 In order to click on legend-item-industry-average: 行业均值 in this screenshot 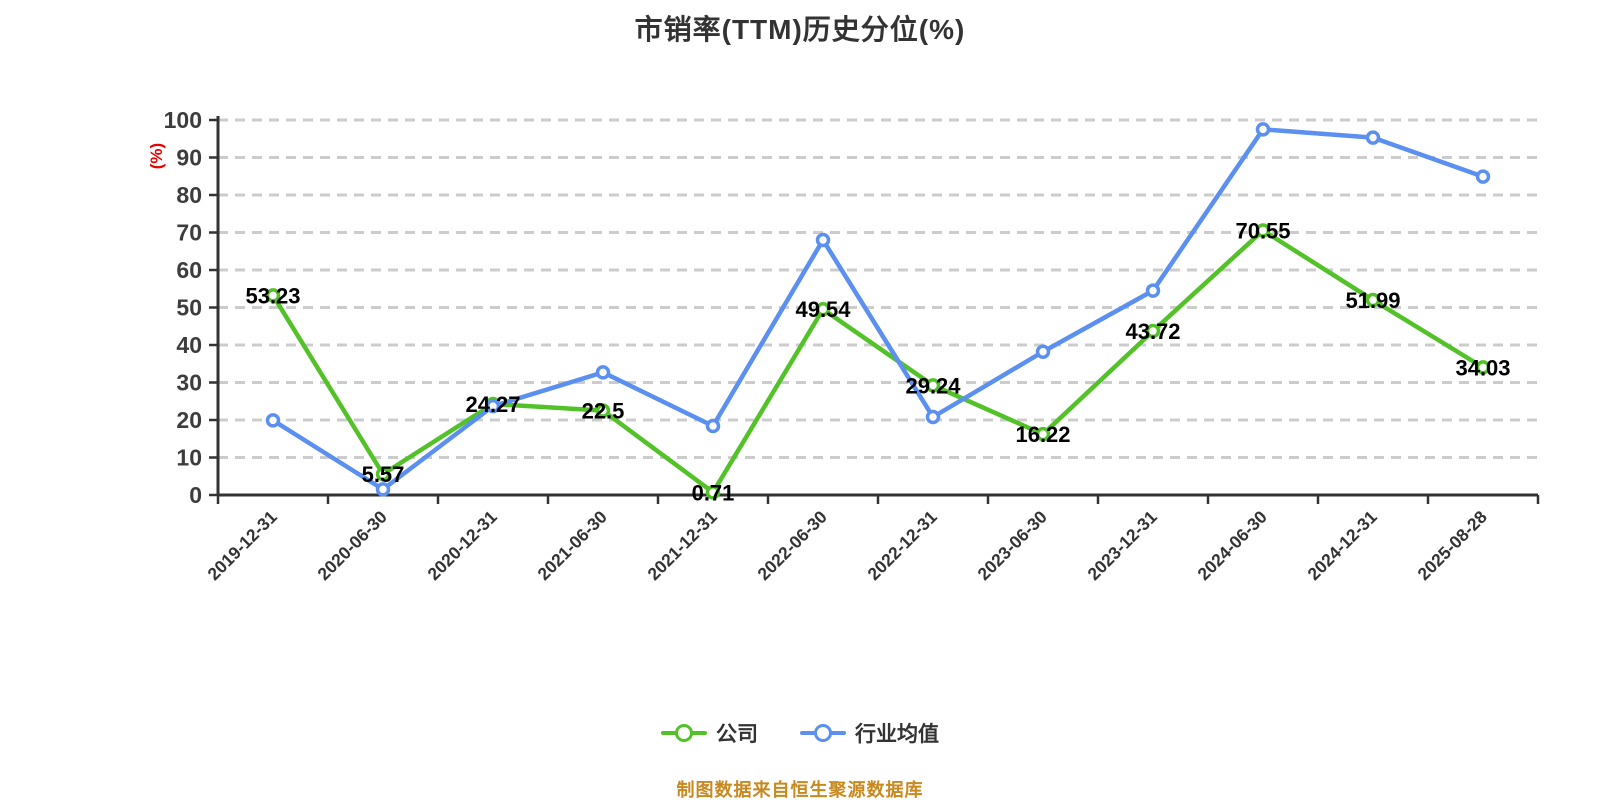, I will do `click(869, 733)`.